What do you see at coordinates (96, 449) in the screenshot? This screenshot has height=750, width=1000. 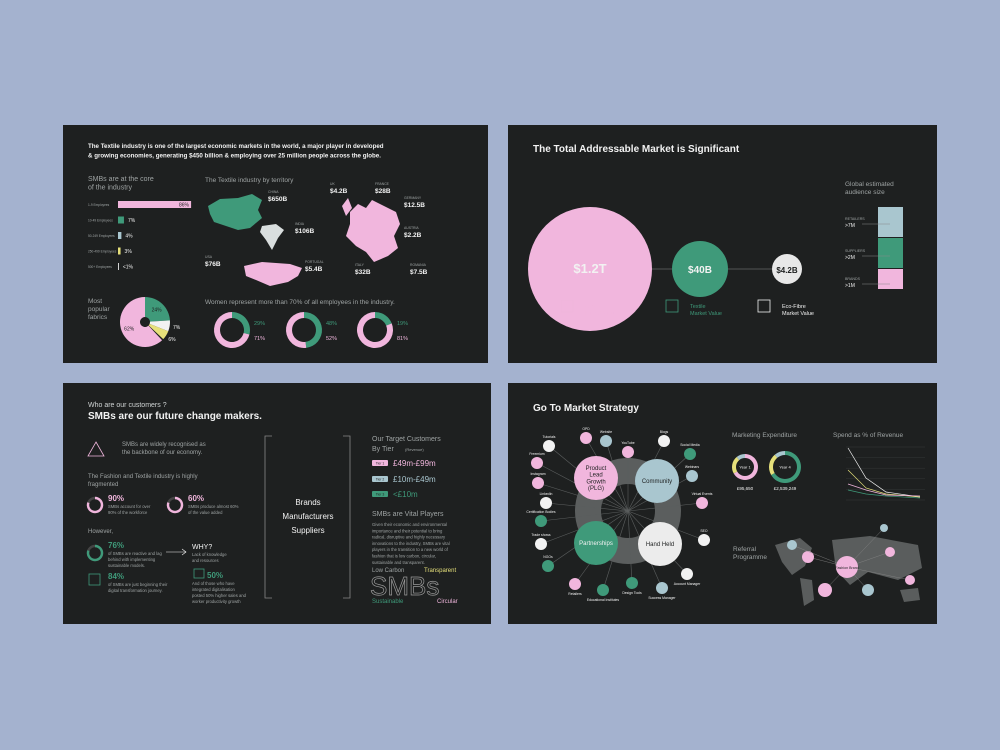 I see `icon-triangle` at bounding box center [96, 449].